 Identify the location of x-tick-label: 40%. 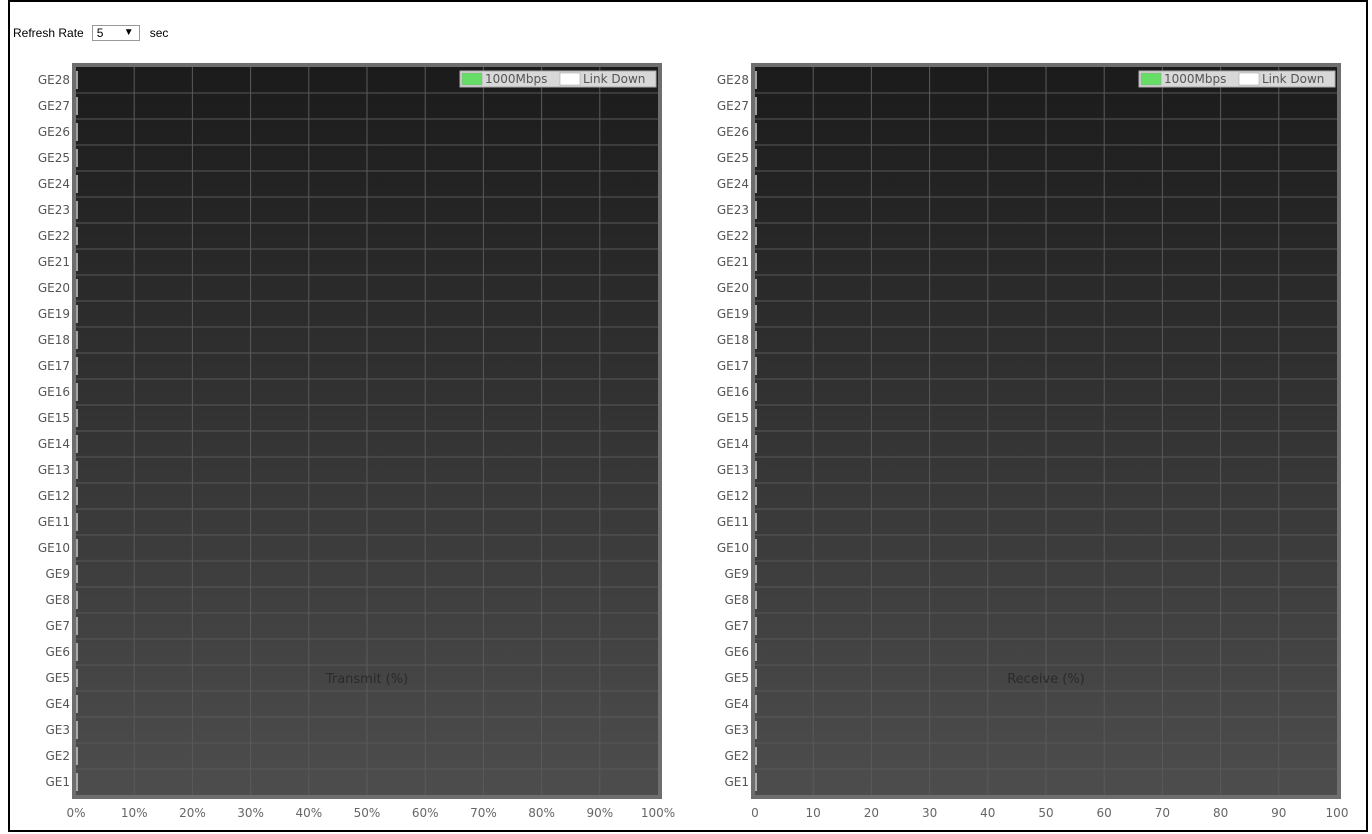
(308, 813).